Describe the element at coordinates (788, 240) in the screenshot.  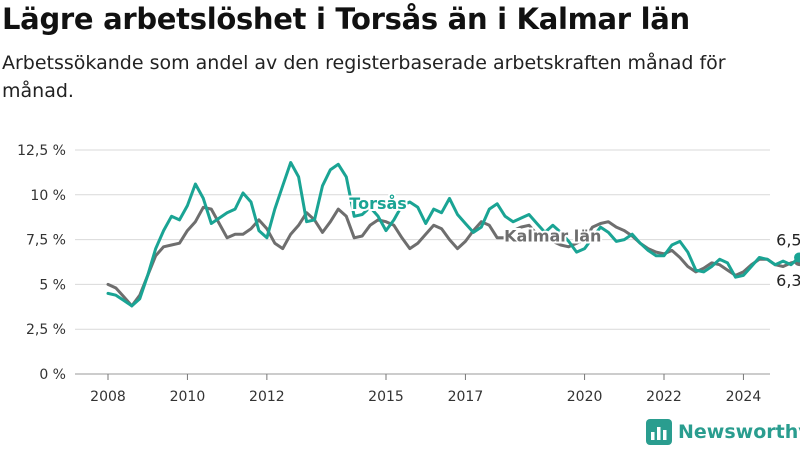
I see `end-value-label-torsas: 6,5 %` at that location.